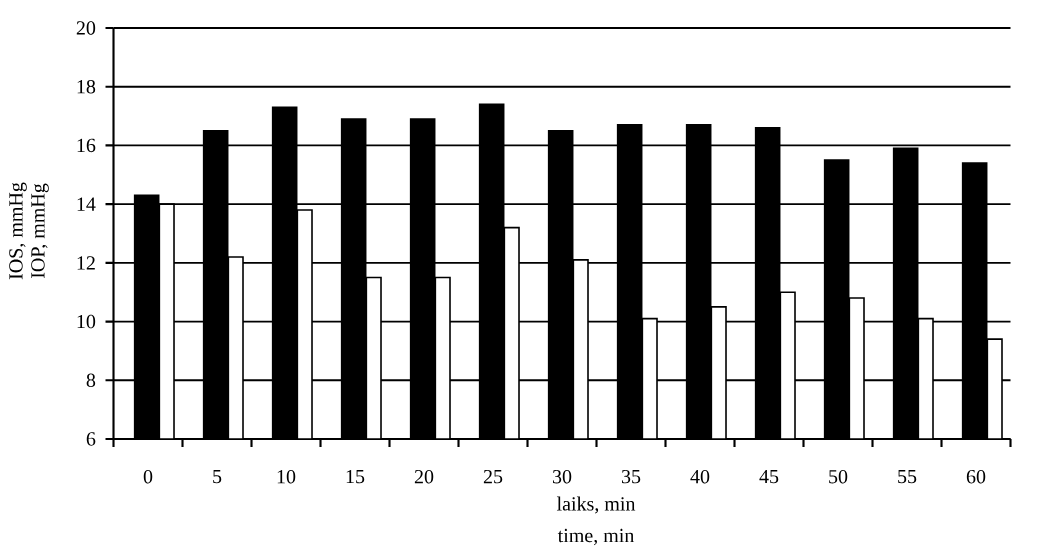 The height and width of the screenshot is (552, 1045). Describe the element at coordinates (562, 477) in the screenshot. I see `x-tick-label: 30` at that location.